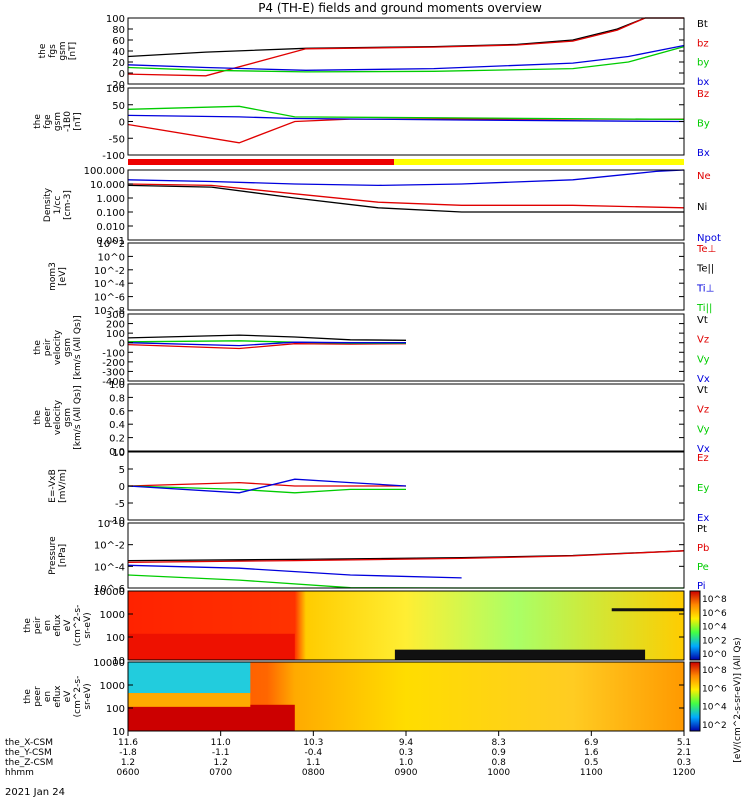 This screenshot has width=750, height=804. Describe the element at coordinates (591, 773) in the screenshot. I see `xtick-label: 1100` at that location.